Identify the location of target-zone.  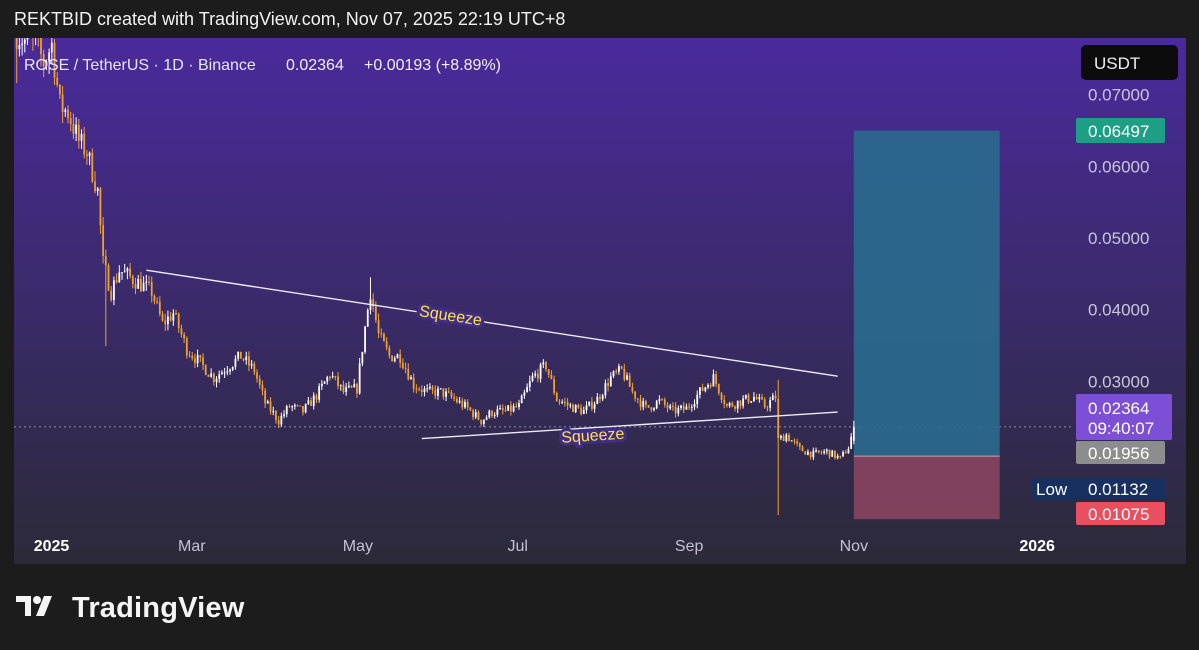
(926, 293).